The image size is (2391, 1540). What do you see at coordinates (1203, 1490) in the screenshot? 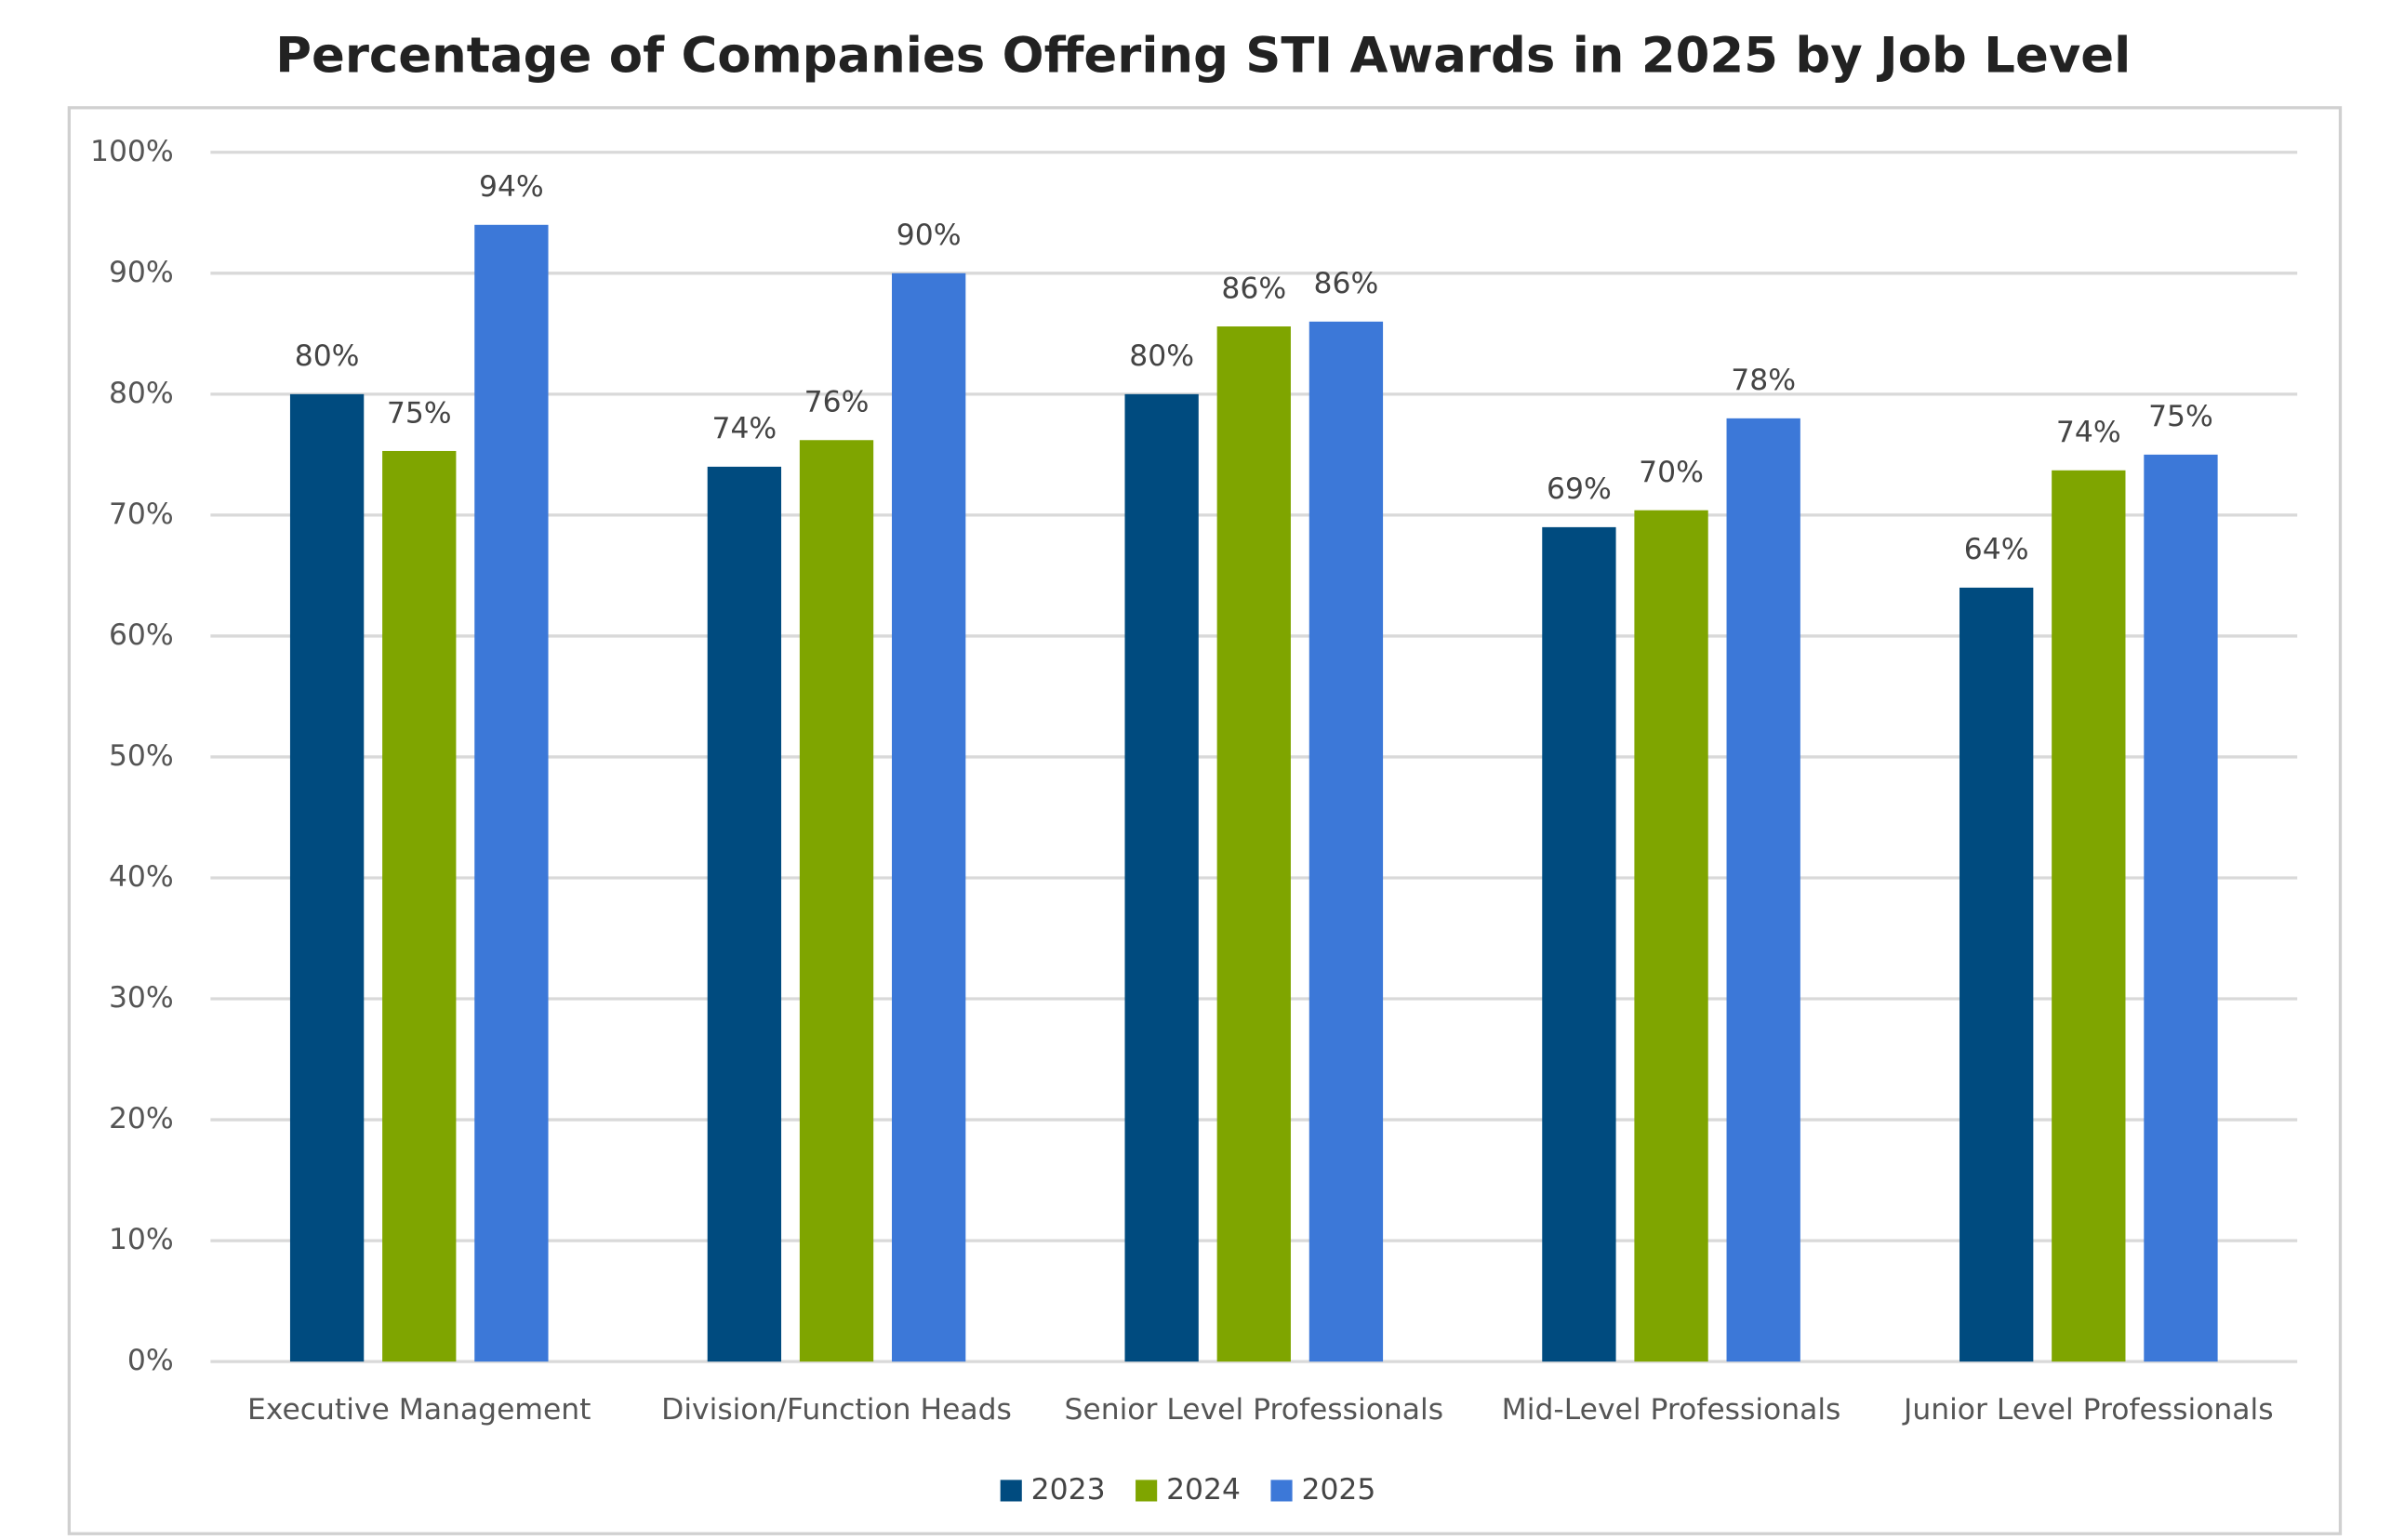
I see `legend-label: 2024` at bounding box center [1203, 1490].